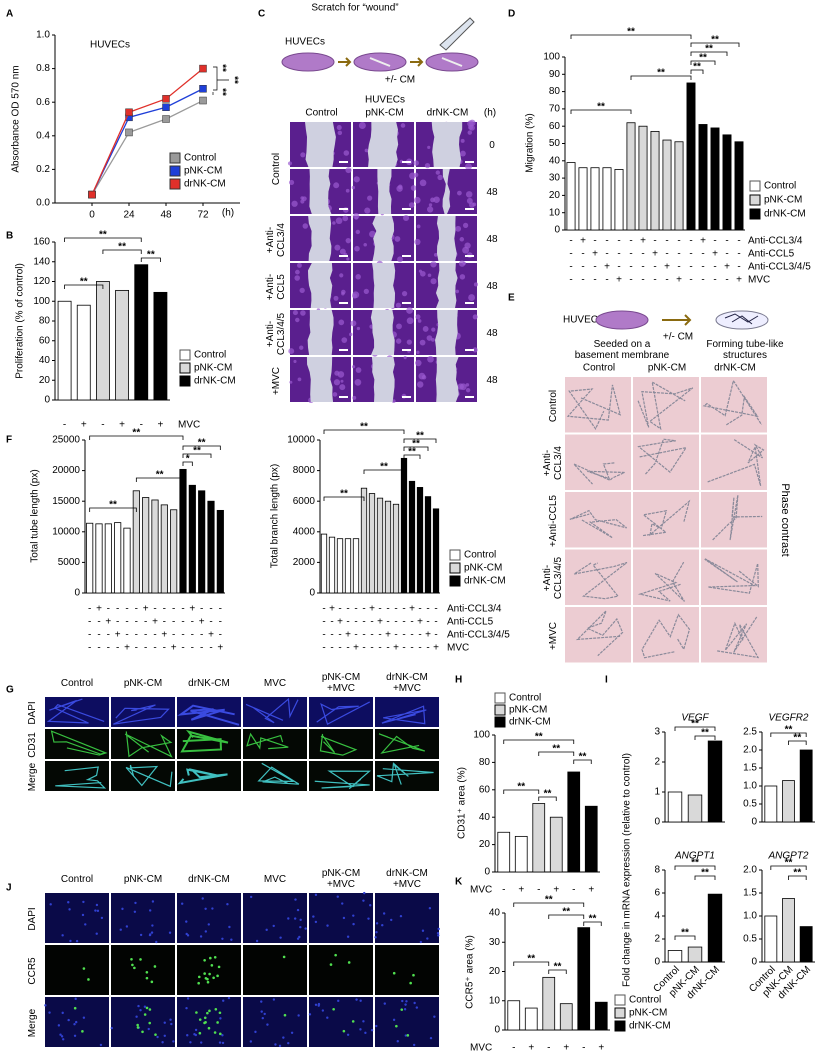 The image size is (825, 1060). I want to click on row-label: +MVC, so click(276, 380).